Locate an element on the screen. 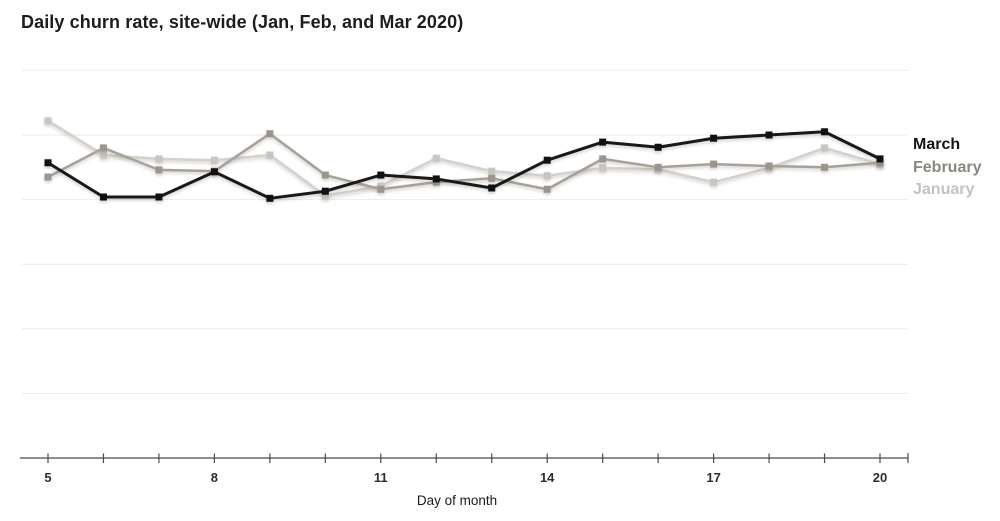  chart-legend: March February January is located at coordinates (947, 168).